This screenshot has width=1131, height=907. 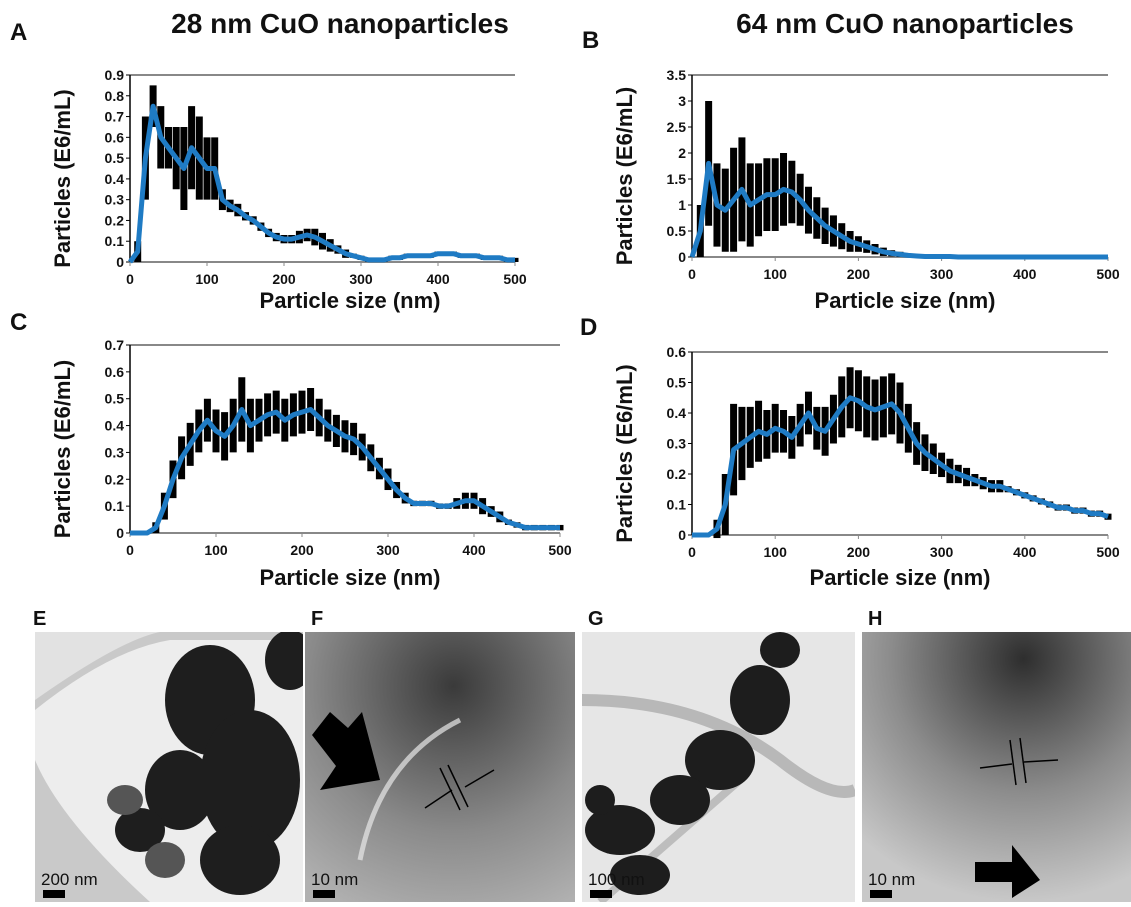 What do you see at coordinates (588, 327) in the screenshot?
I see `panel-label: D` at bounding box center [588, 327].